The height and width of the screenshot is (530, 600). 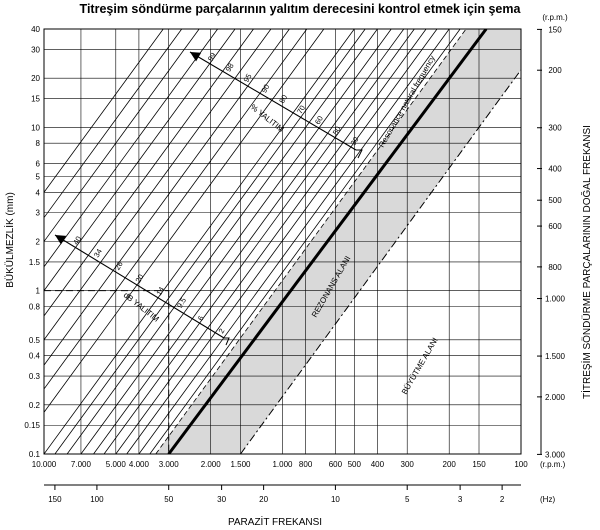 What do you see at coordinates (230, 68) in the screenshot?
I see `percent-isolation-scale-tick-label: 98` at bounding box center [230, 68].